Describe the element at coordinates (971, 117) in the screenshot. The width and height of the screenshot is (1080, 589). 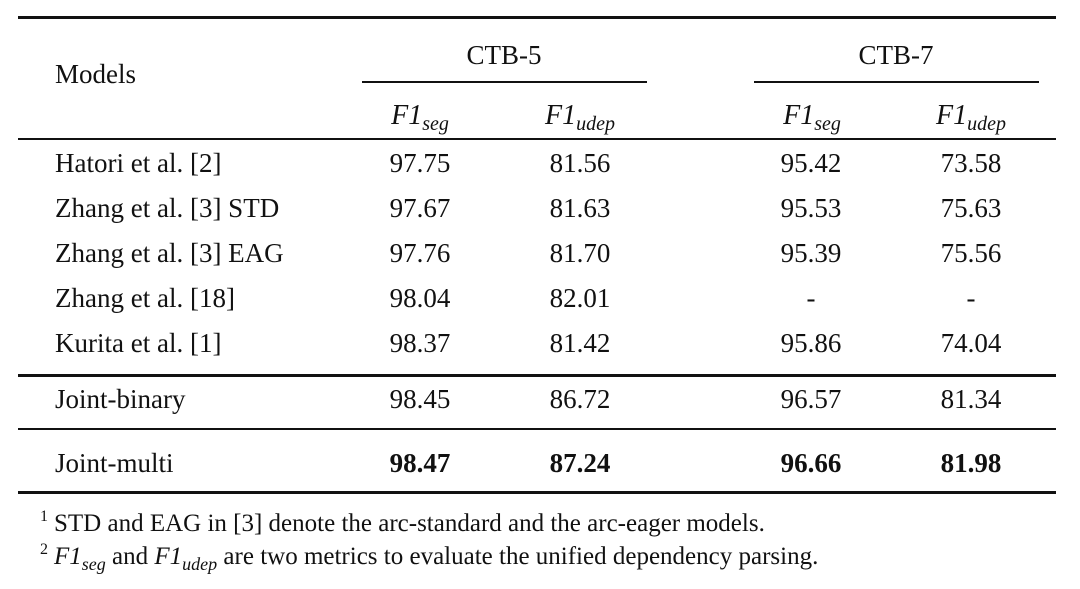
I see `metric-header-ctb7-udep: F1udep` at that location.